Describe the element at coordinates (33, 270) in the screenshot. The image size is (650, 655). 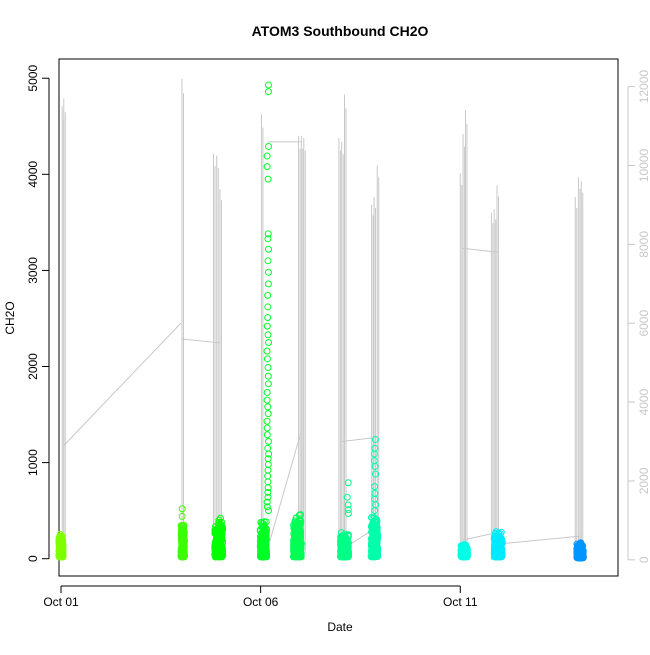
I see `y-tick-label: 3000` at that location.